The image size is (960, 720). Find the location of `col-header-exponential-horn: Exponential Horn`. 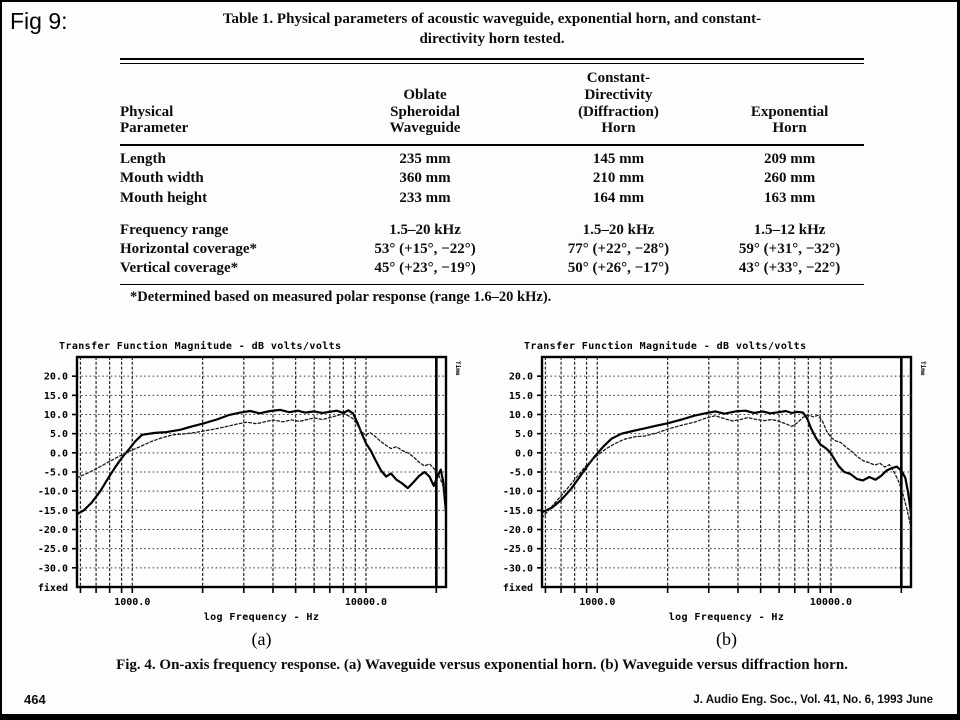

col-header-exponential-horn: Exponential Horn is located at coordinates (789, 105).